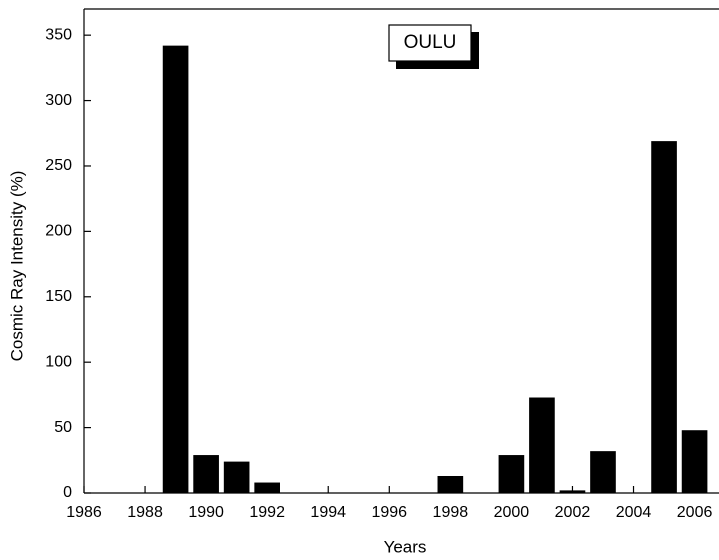  I want to click on y-tick-label: 250, so click(58, 165).